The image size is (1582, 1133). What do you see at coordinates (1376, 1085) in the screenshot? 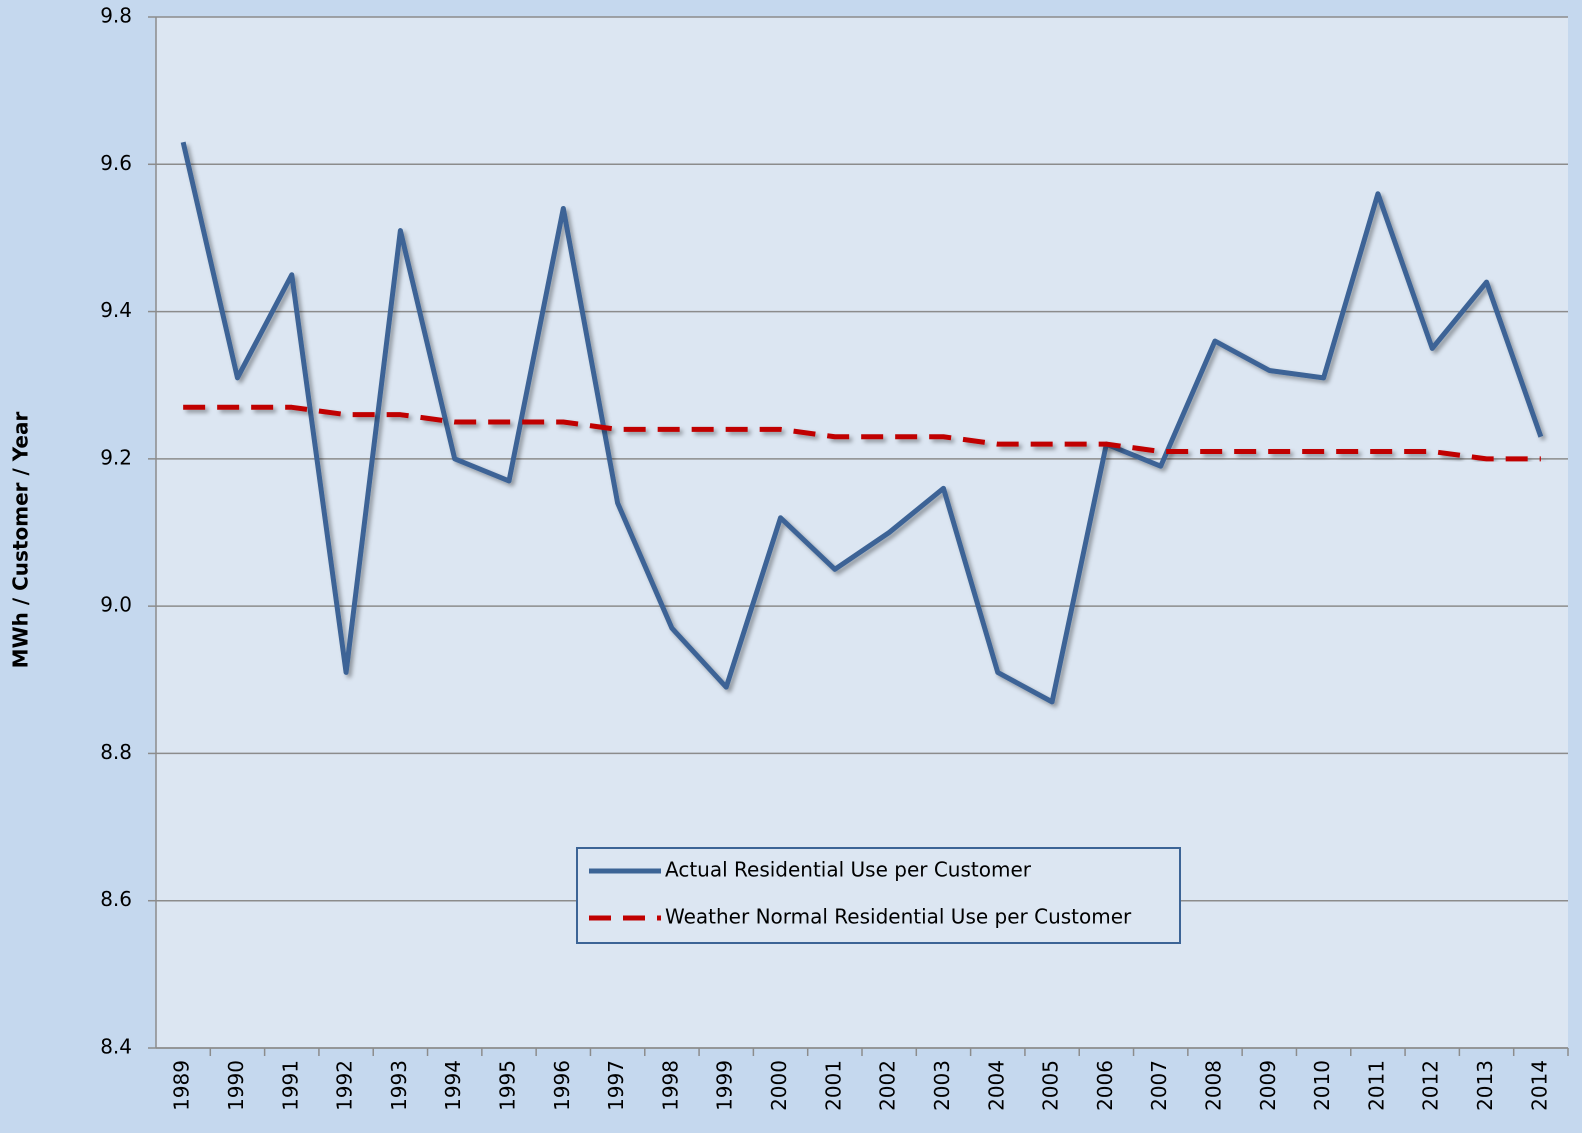
I see `x-tick-label: 2011` at bounding box center [1376, 1085].